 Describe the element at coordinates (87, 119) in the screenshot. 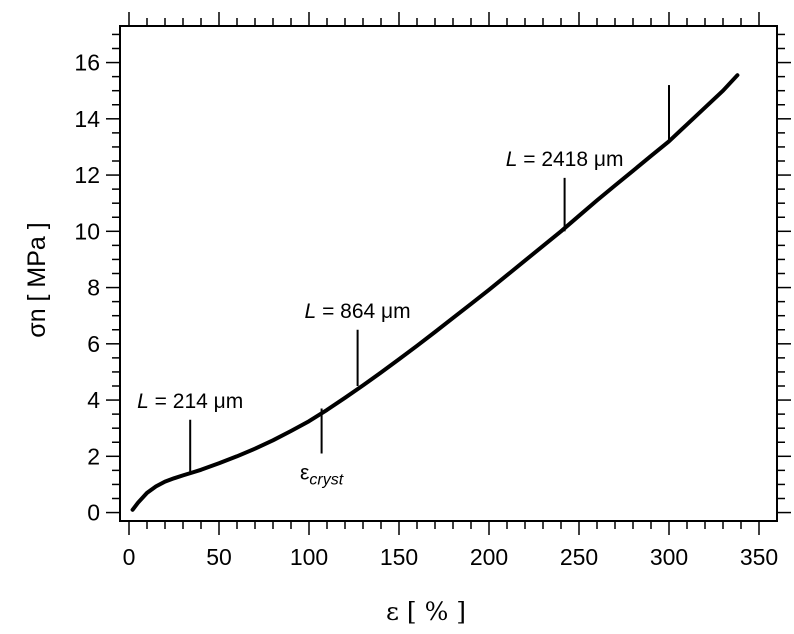

I see `y-tick-label: 14` at that location.